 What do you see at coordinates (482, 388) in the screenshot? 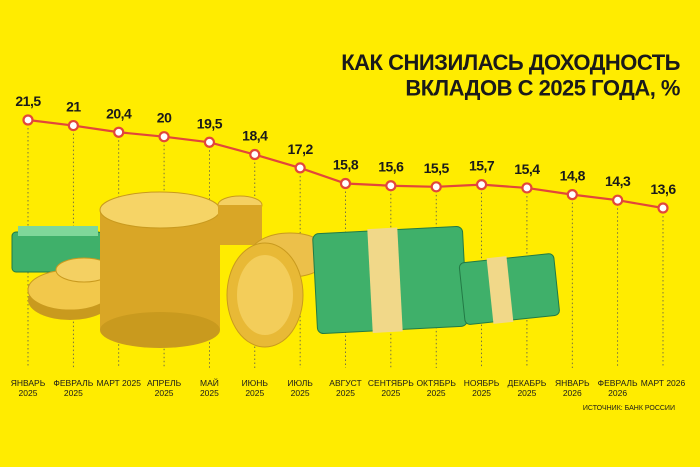
I see `x-tick-label: НОЯБРЬ 2025` at bounding box center [482, 388].